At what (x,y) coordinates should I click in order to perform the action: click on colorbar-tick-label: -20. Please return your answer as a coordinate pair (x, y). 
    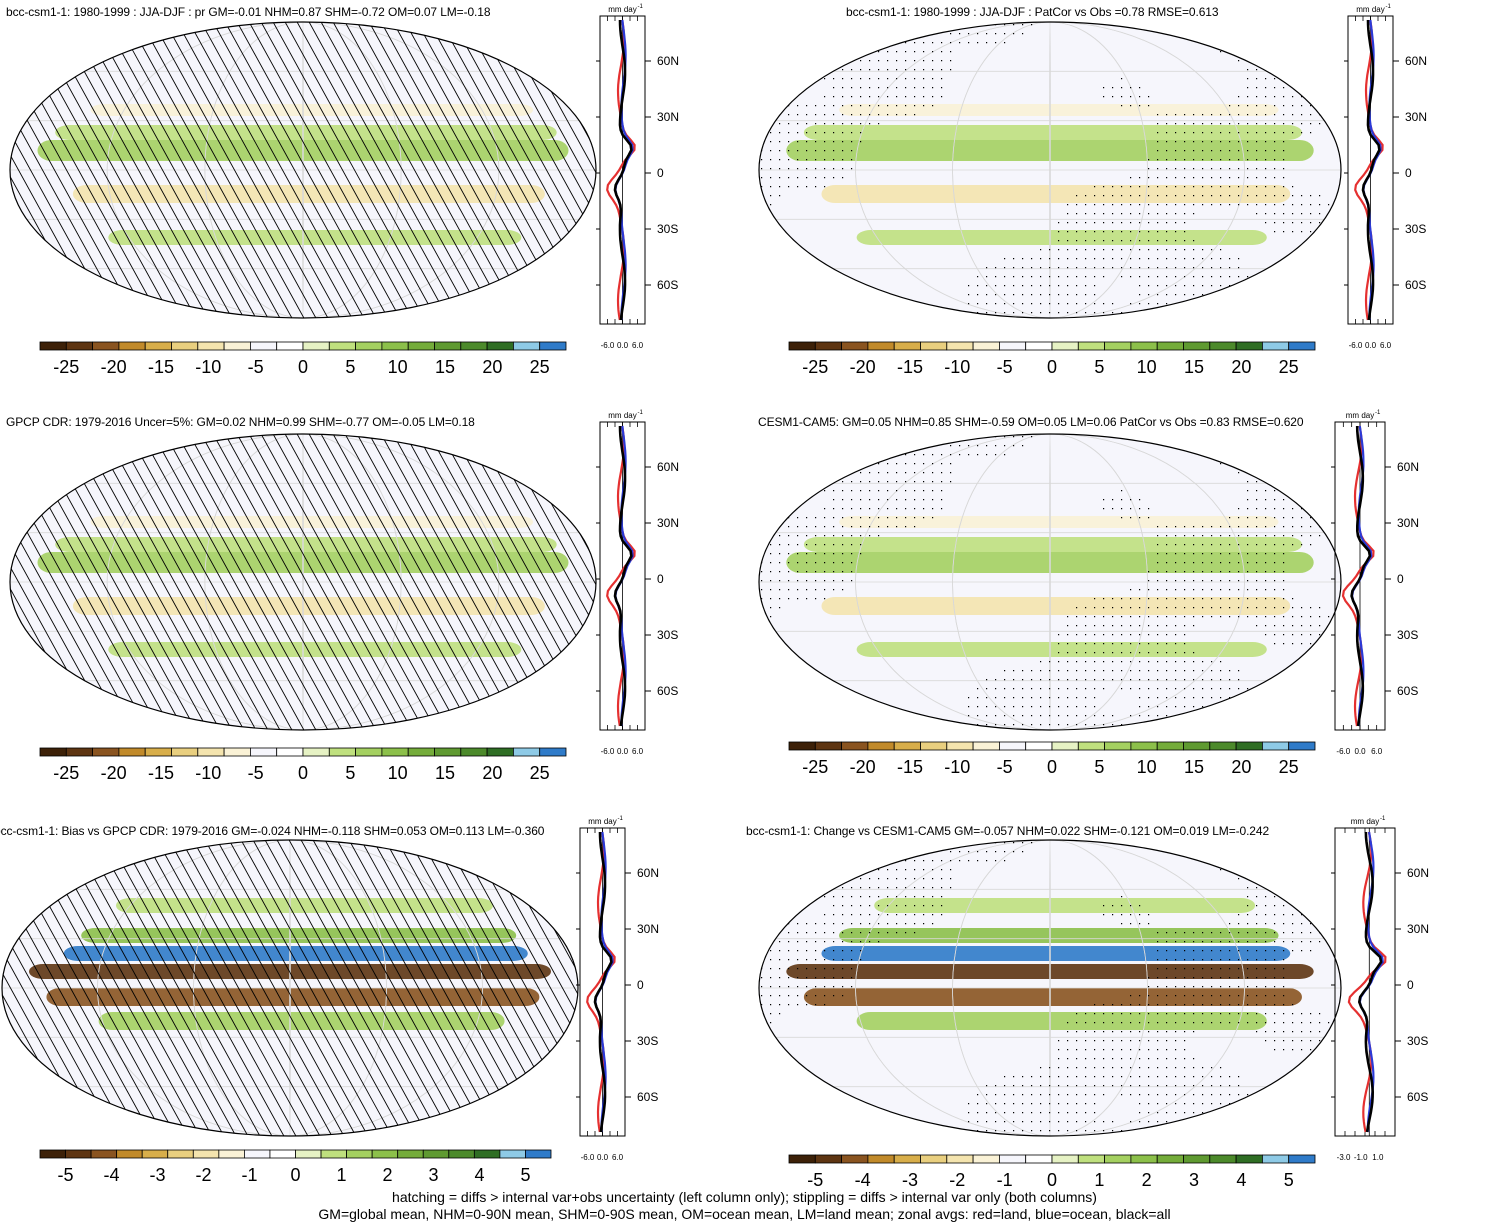
    Looking at the image, I should click on (114, 773).